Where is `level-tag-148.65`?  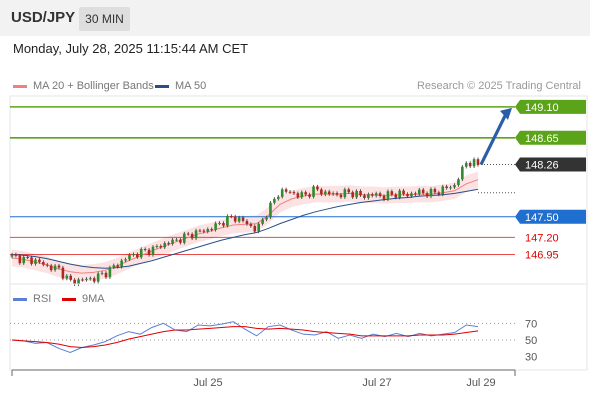 level-tag-148.65 is located at coordinates (550, 137).